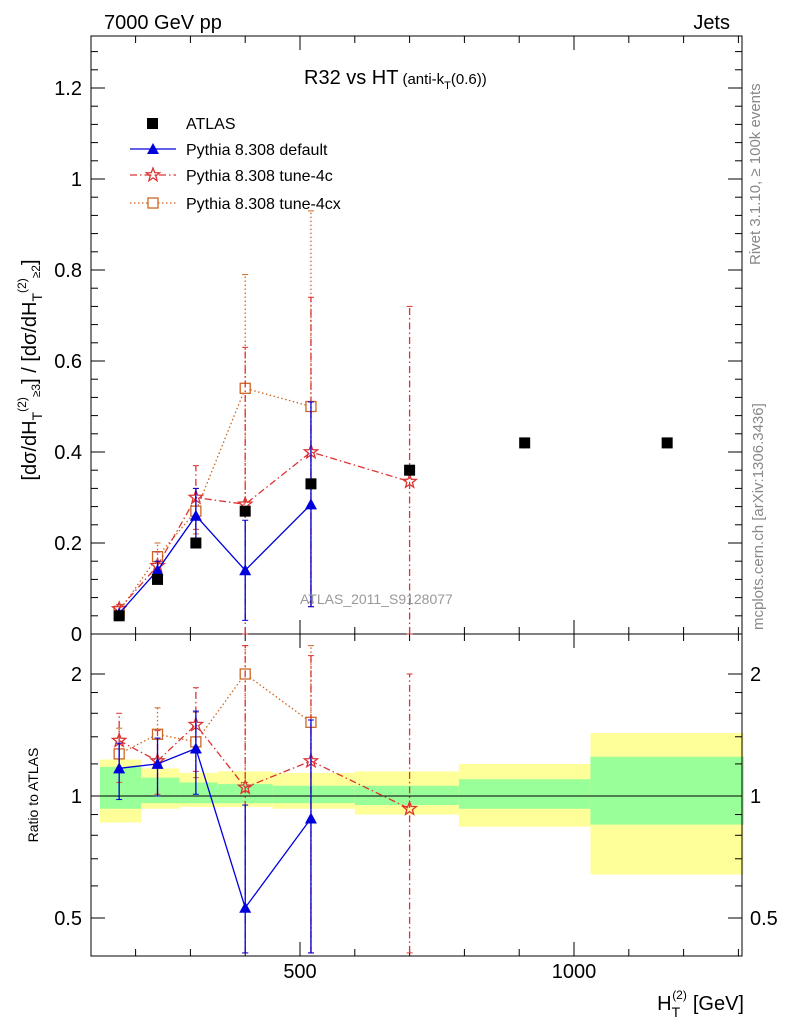 Image resolution: width=786 pixels, height=1024 pixels. Describe the element at coordinates (257, 150) in the screenshot. I see `legend-default-label: Pythia 8.308 default` at that location.